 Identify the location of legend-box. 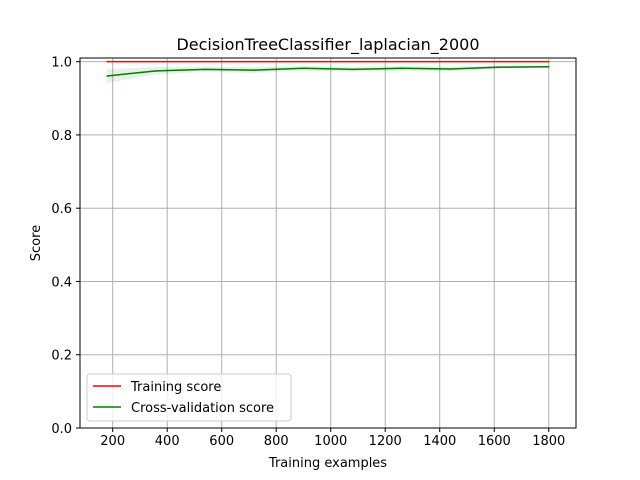
(189, 397).